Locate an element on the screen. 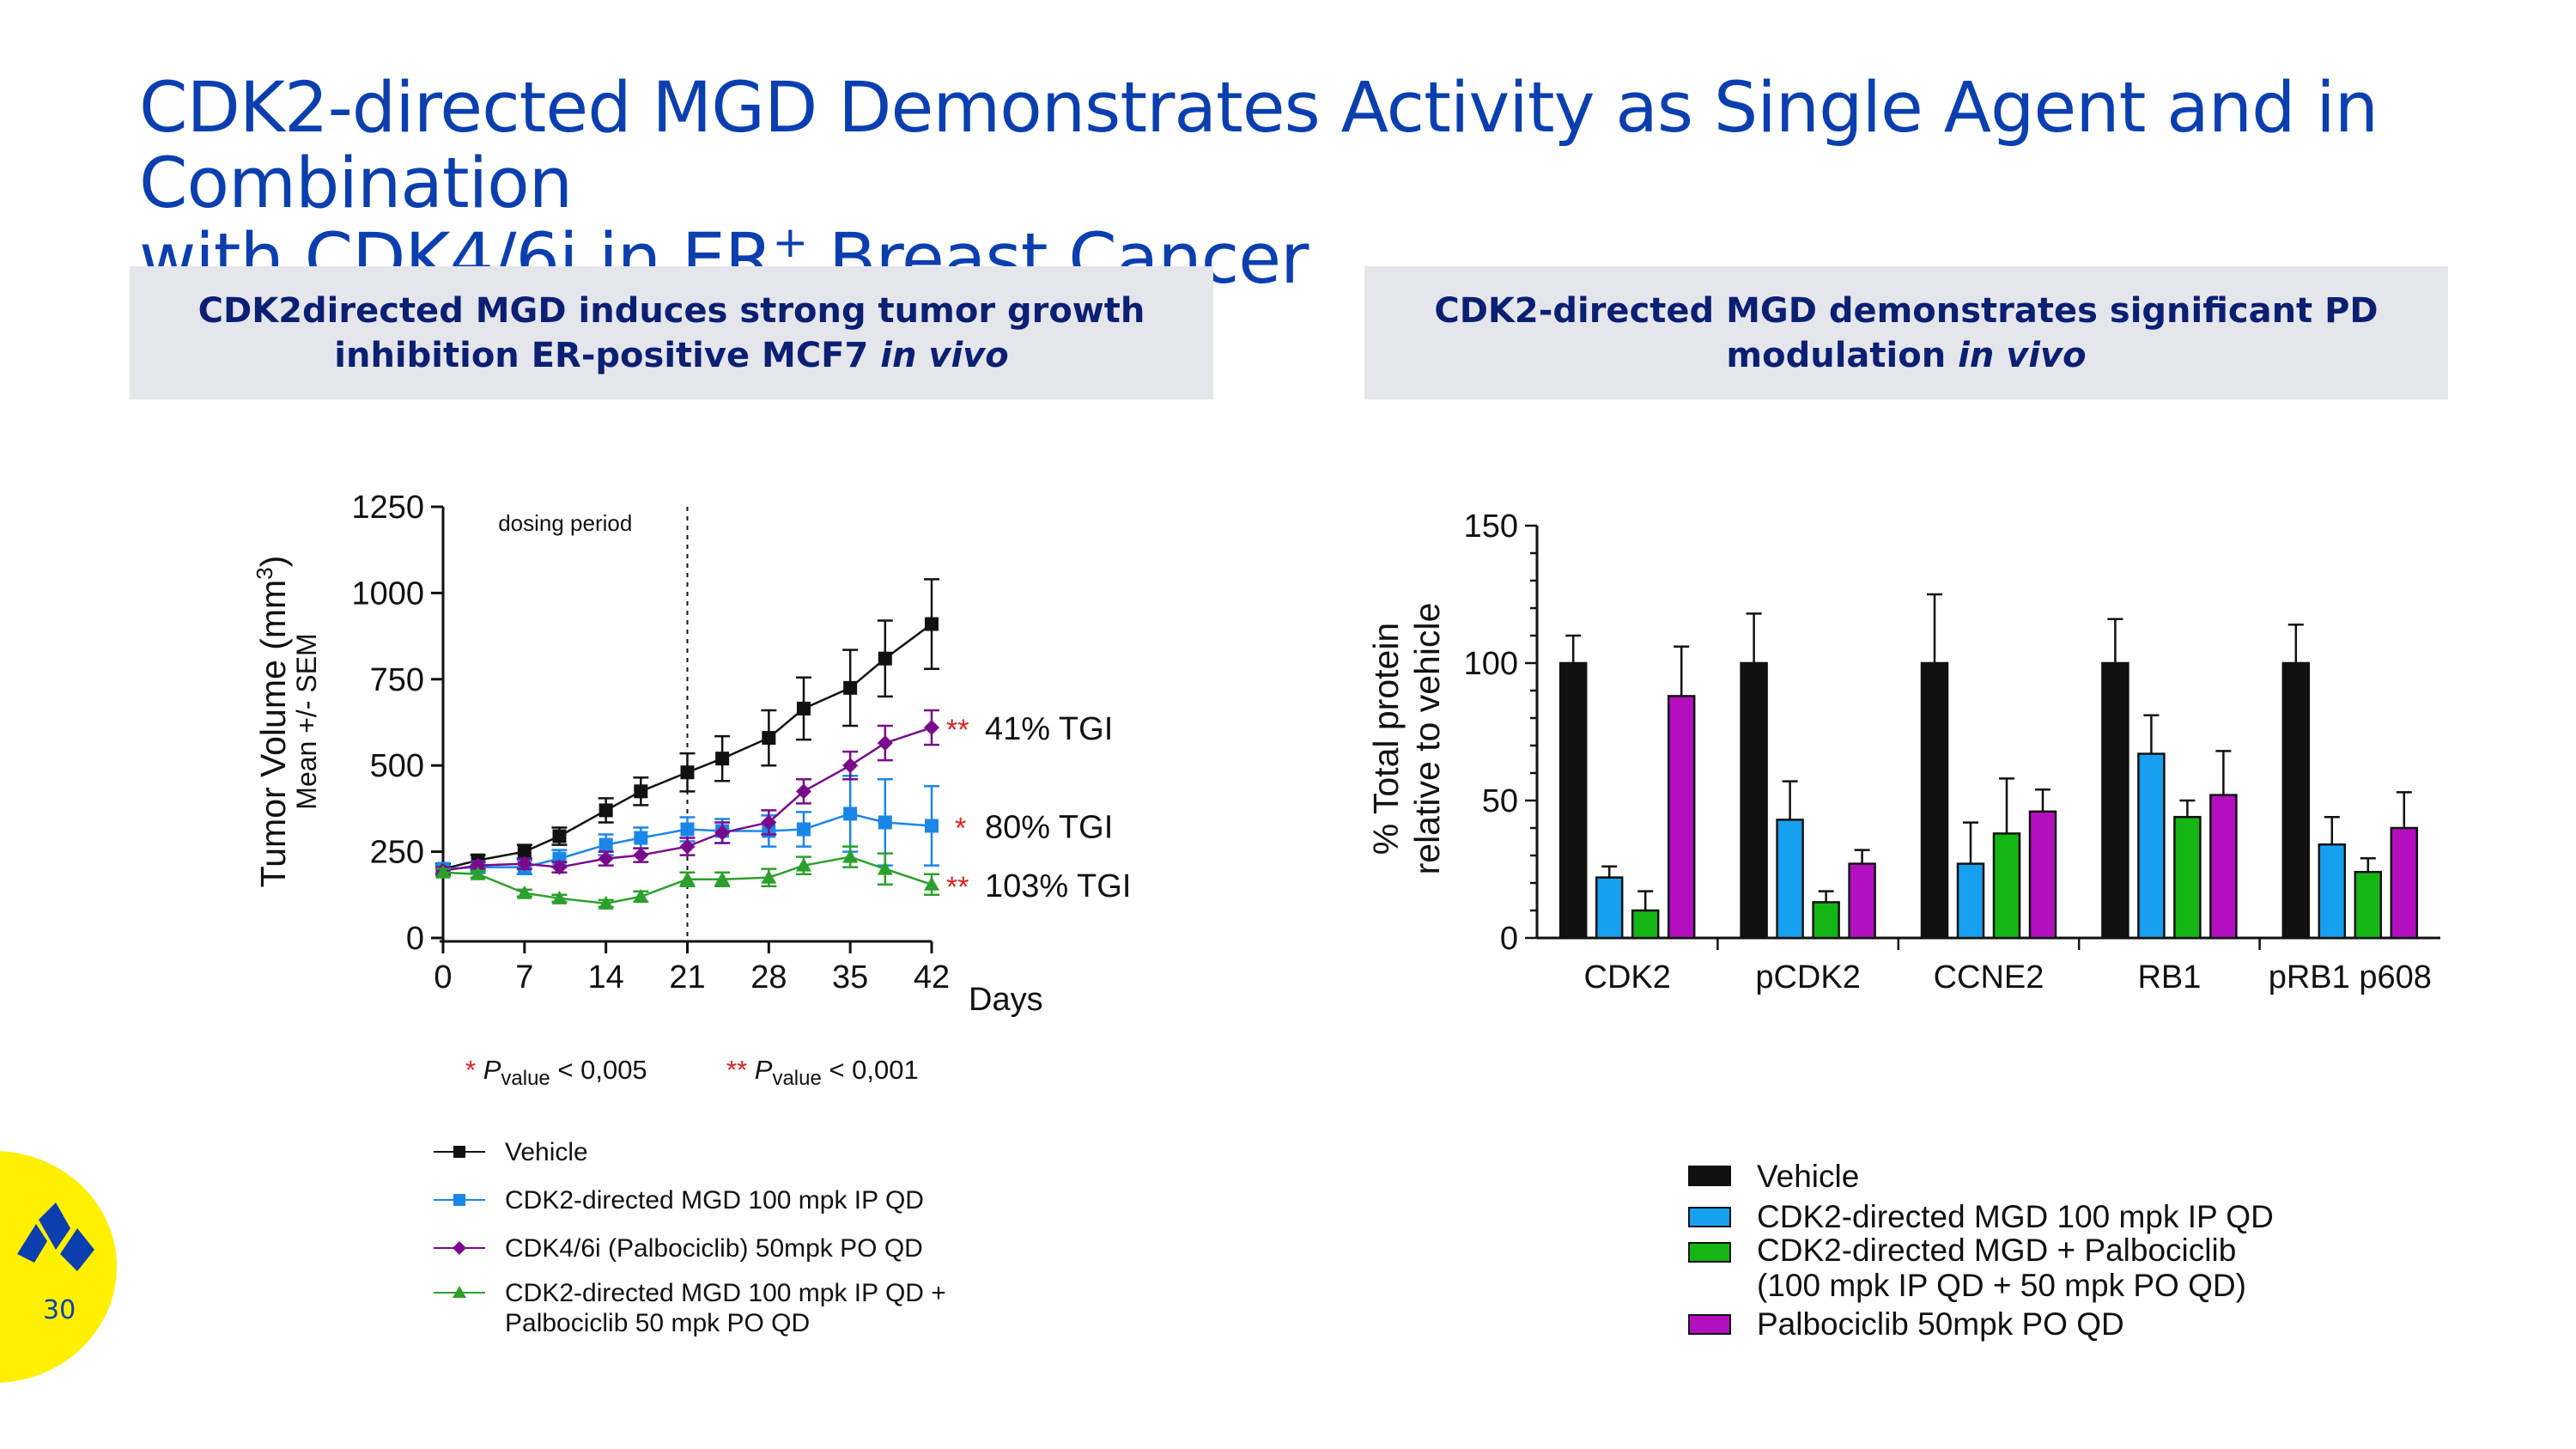 The height and width of the screenshot is (1449, 2576). line-xtick-label: 7 is located at coordinates (524, 977).